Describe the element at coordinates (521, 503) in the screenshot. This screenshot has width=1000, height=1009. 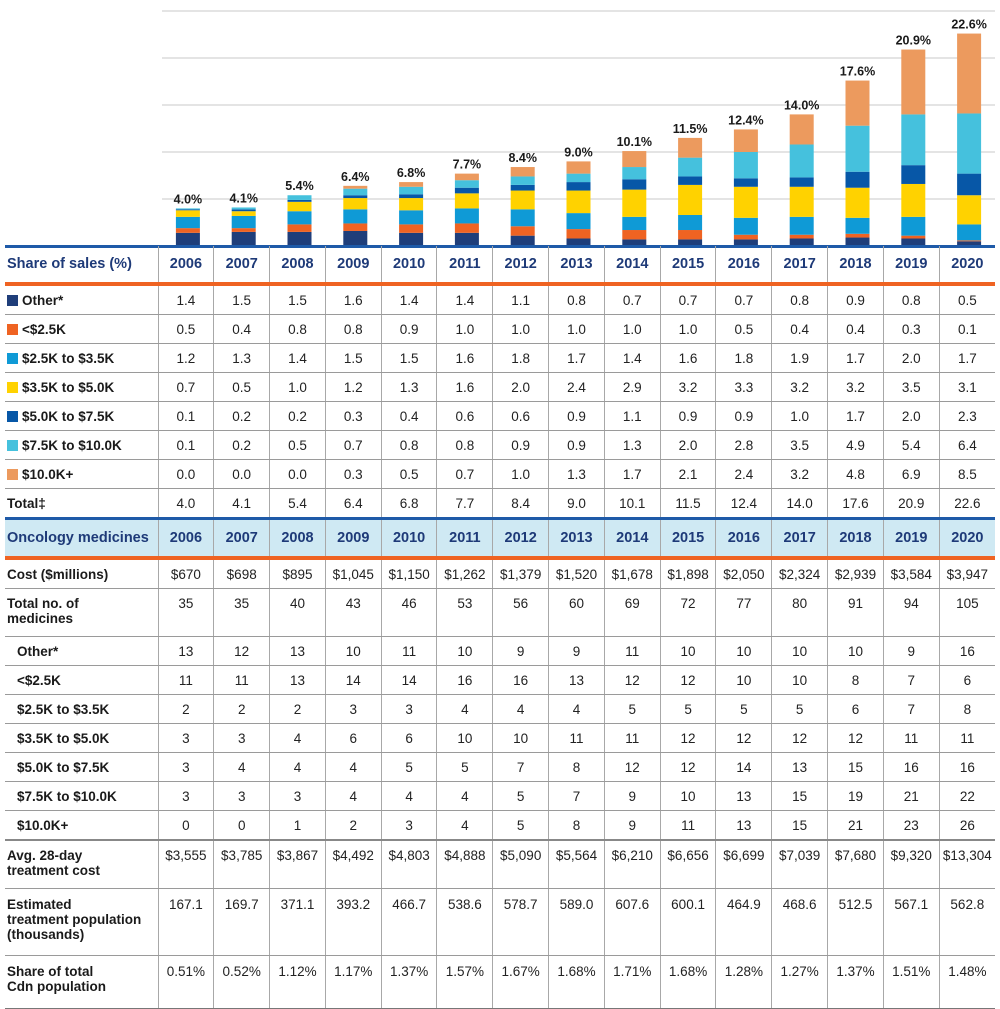
I see `cell-value: 8.4` at that location.